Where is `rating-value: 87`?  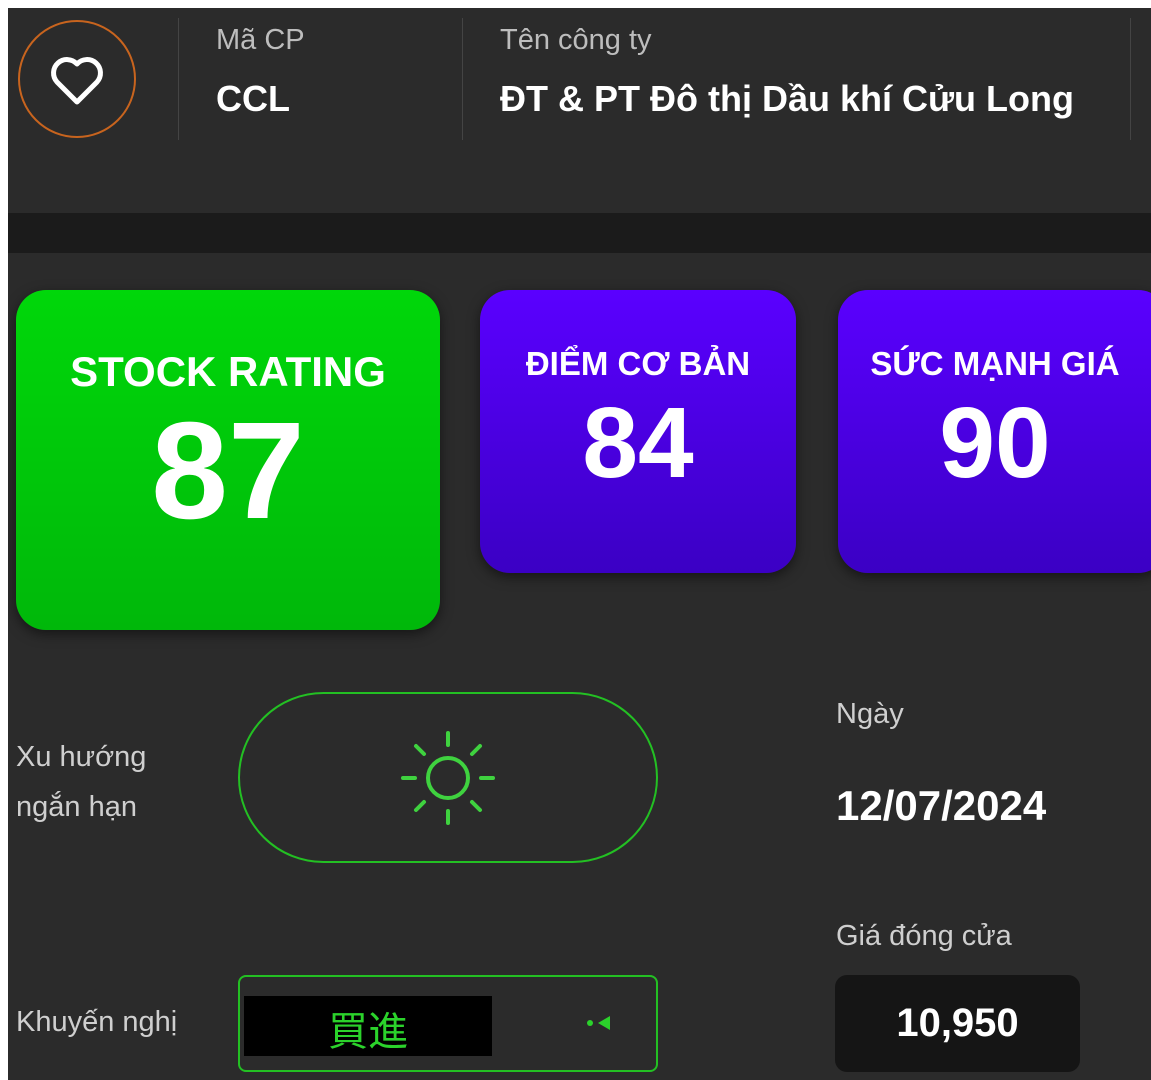 rating-value: 87 is located at coordinates (228, 471).